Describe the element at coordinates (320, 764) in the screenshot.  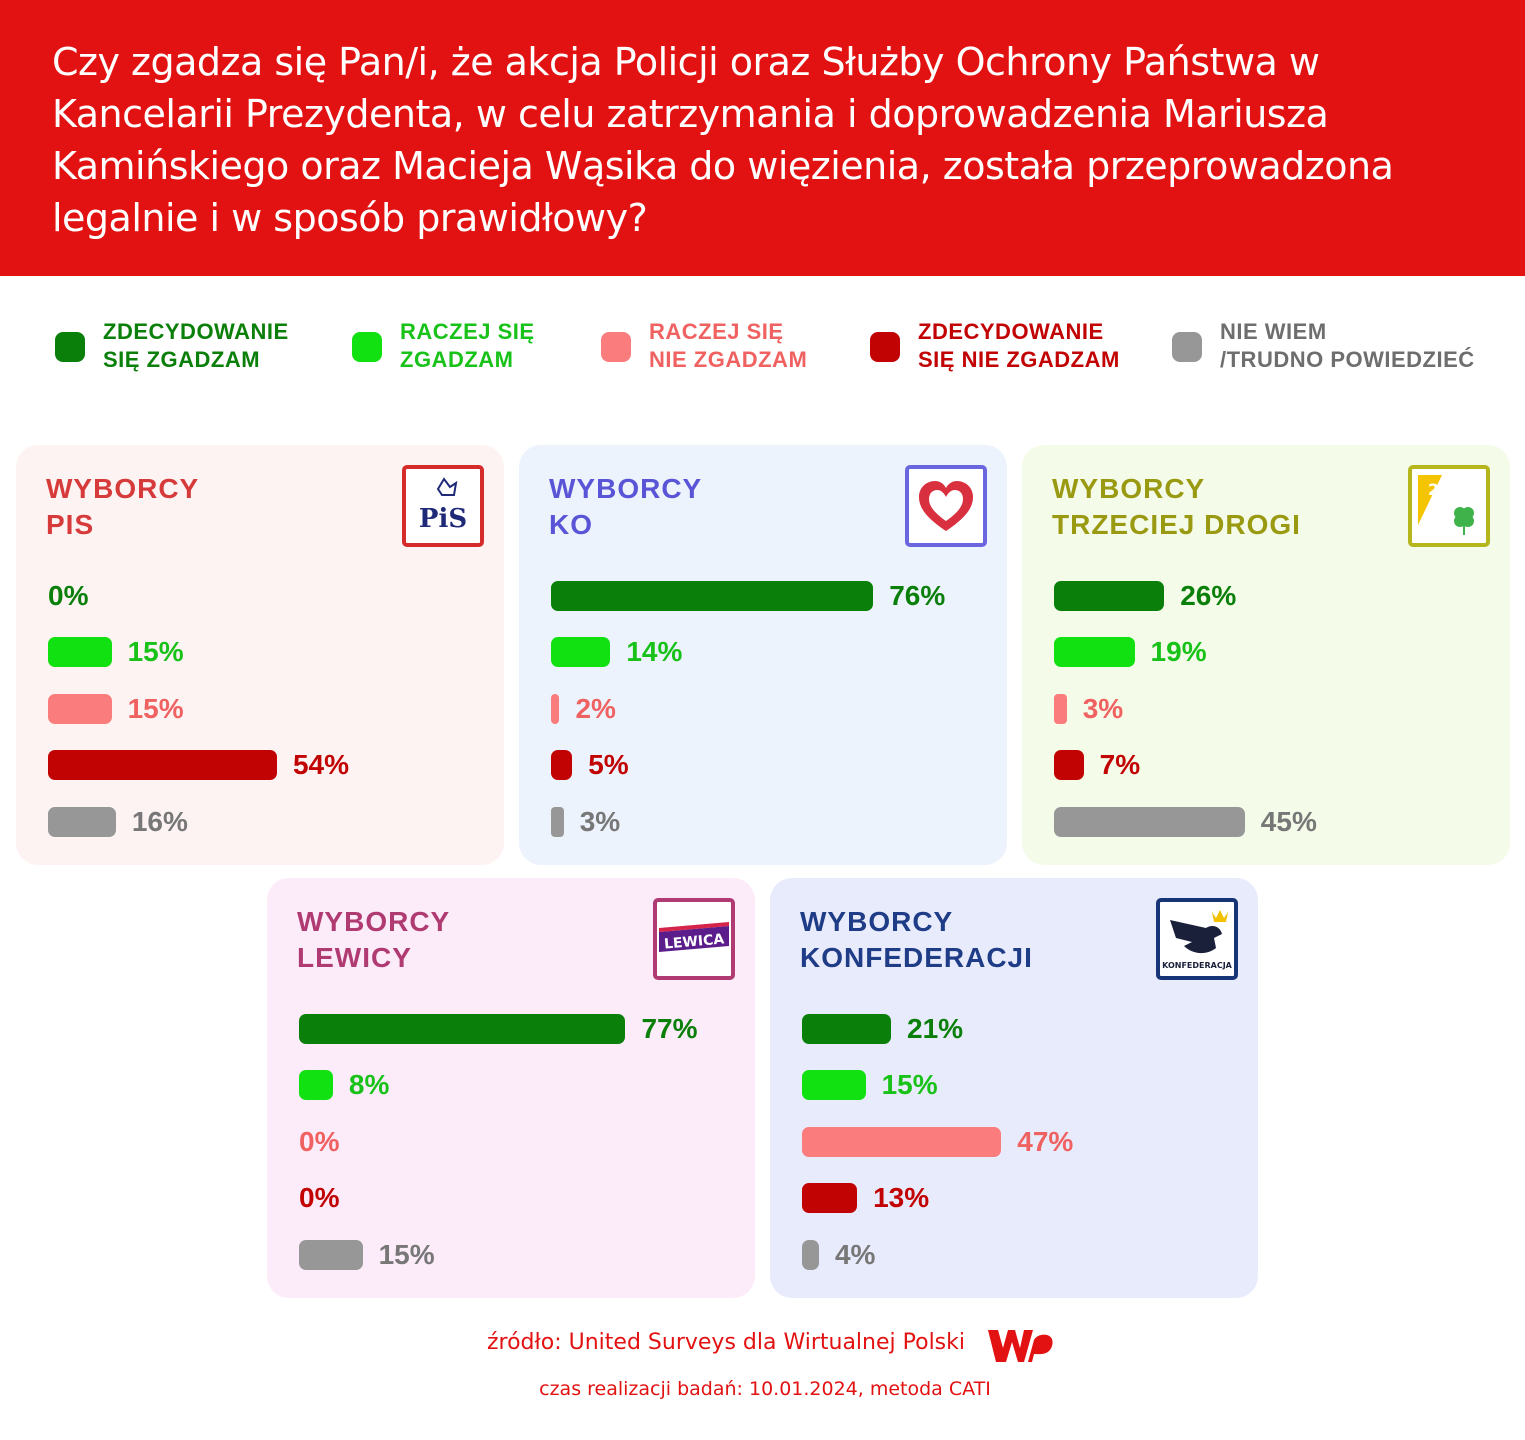
I see `data-label: 54%` at that location.